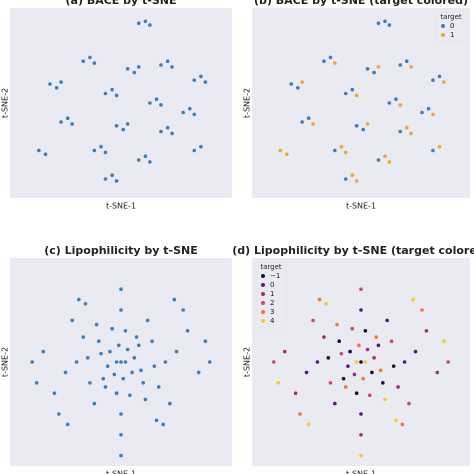  Describe the element at coordinates (272, 285) in the screenshot. I see `legend-label: 0` at that location.